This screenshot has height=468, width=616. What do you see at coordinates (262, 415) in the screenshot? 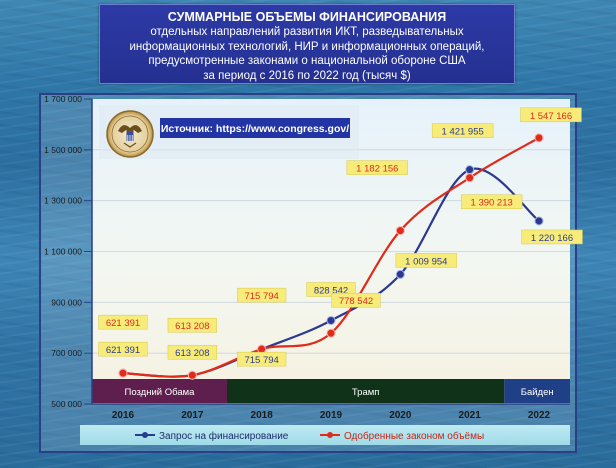
I see `x-tick-label: 2018` at bounding box center [262, 415].